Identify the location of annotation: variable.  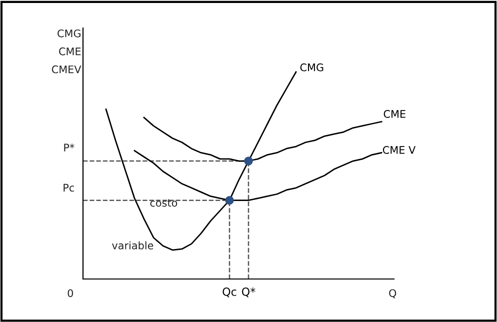
(133, 245).